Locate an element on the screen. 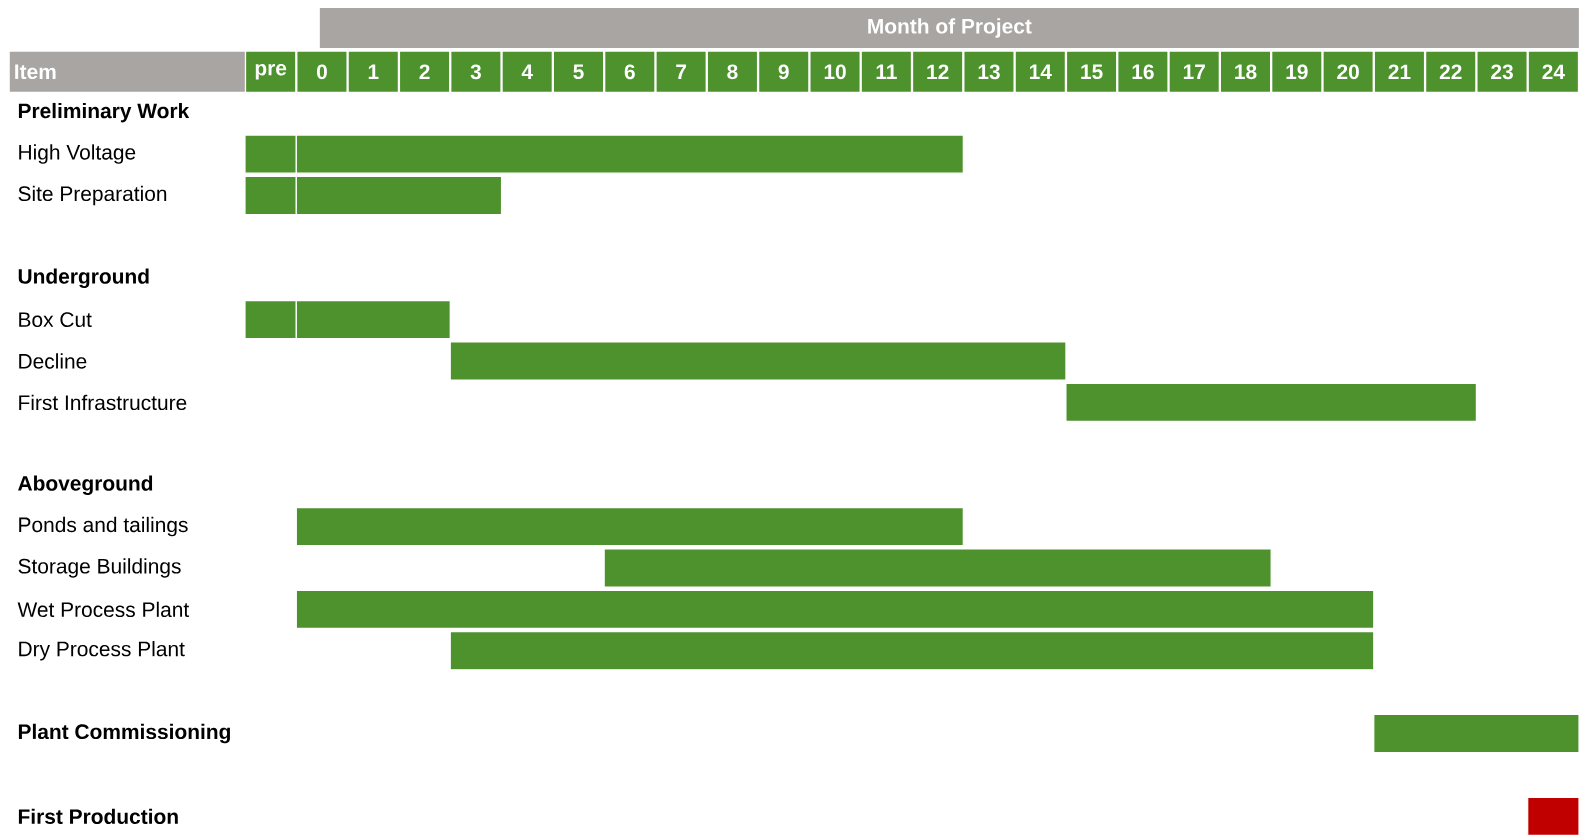 The image size is (1579, 837). x-tick-label: 24 is located at coordinates (1553, 72).